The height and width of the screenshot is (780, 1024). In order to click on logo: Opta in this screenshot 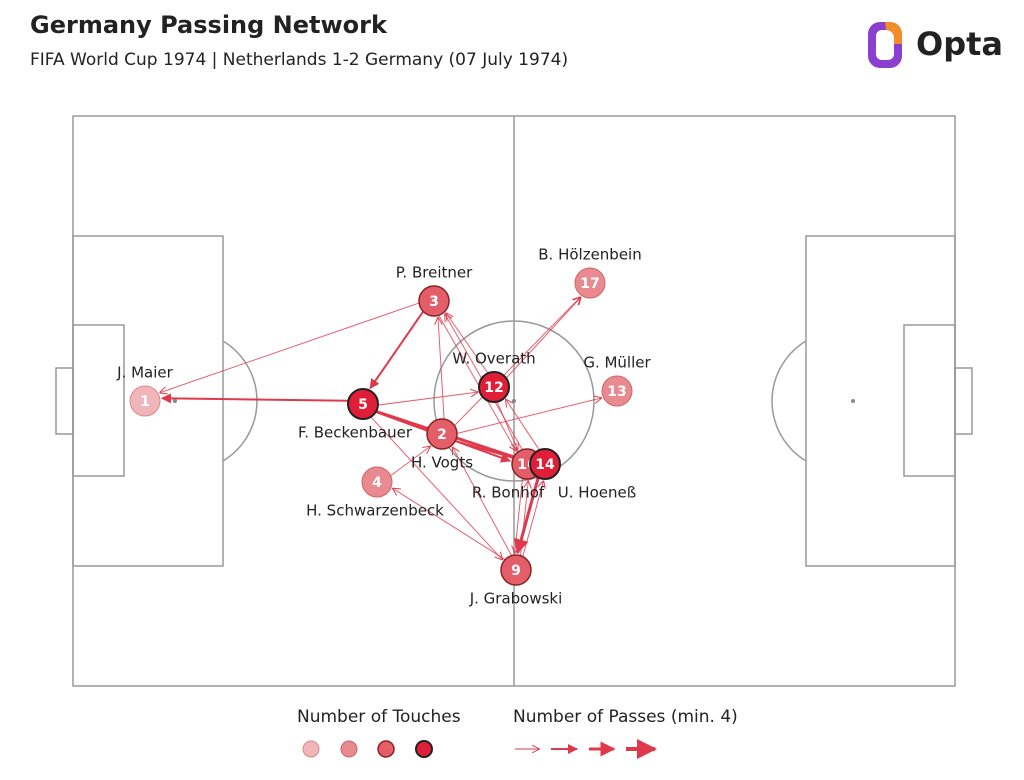, I will do `click(935, 45)`.